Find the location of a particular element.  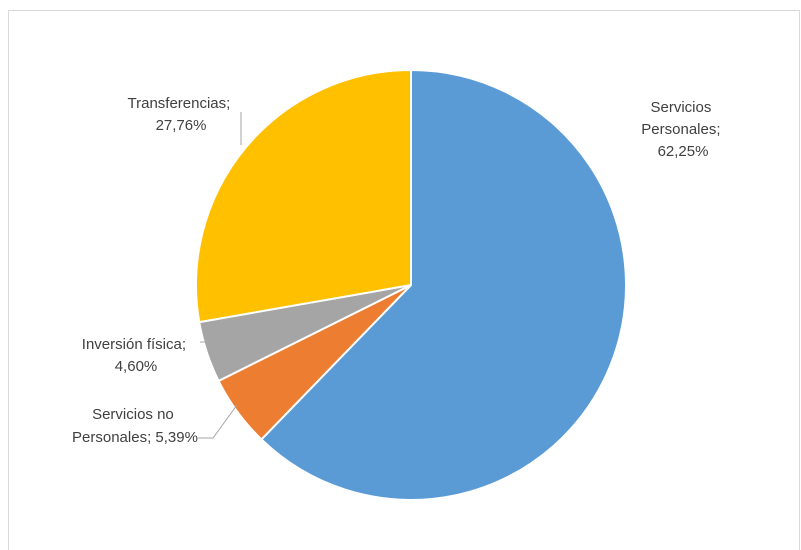

leader-lines is located at coordinates (220, 275).